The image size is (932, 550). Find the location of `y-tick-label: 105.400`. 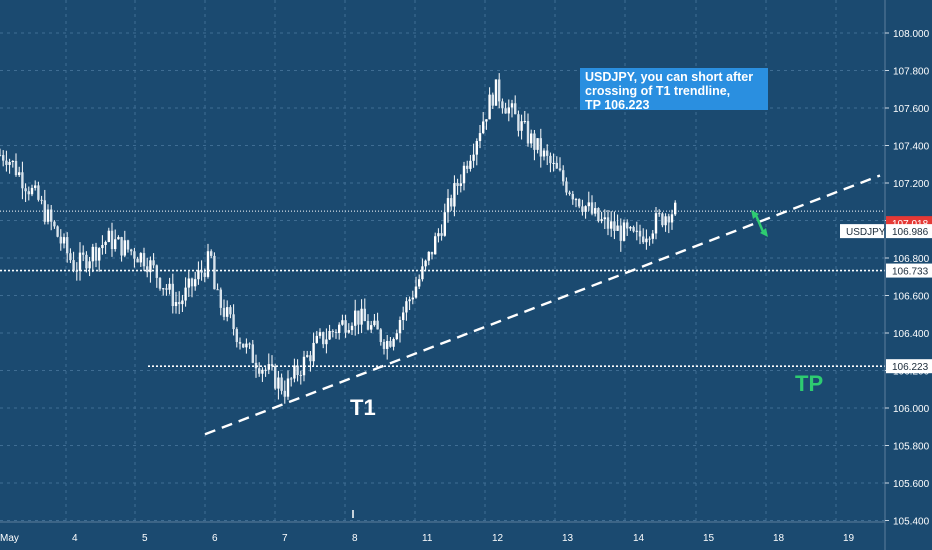

y-tick-label: 105.400 is located at coordinates (911, 522).